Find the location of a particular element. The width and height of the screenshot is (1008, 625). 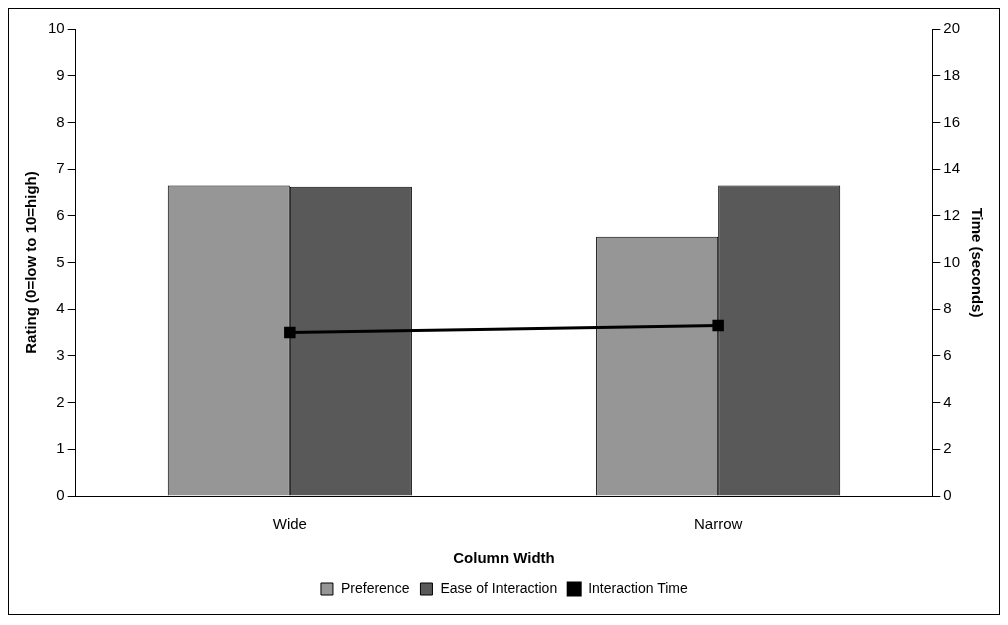

x-tick-label: Narrow is located at coordinates (718, 524).